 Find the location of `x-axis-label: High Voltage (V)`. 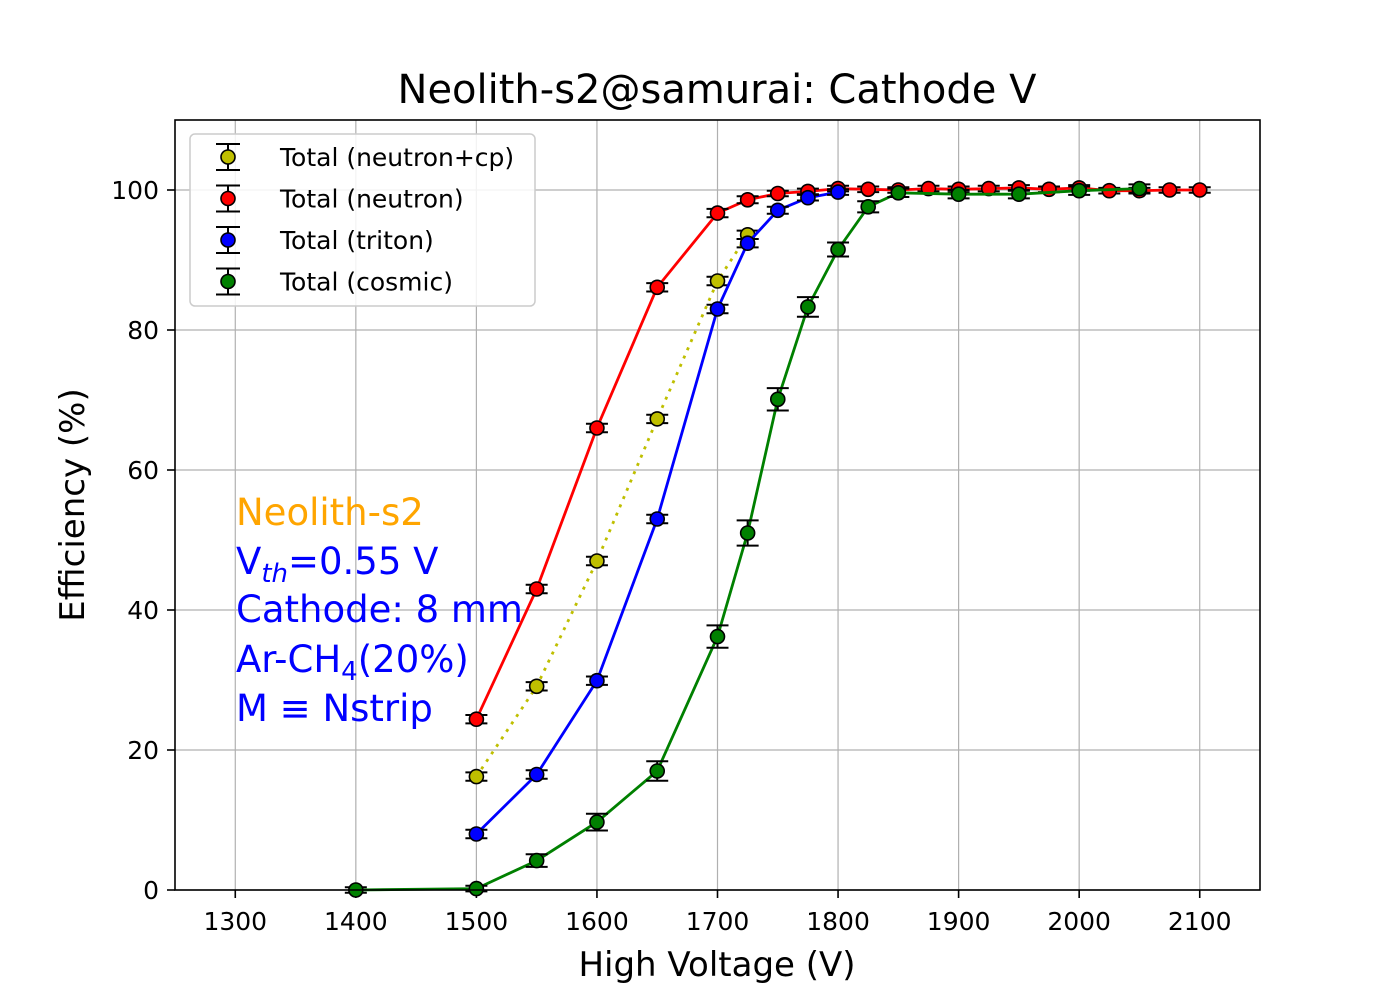

x-axis-label: High Voltage (V) is located at coordinates (716, 965).